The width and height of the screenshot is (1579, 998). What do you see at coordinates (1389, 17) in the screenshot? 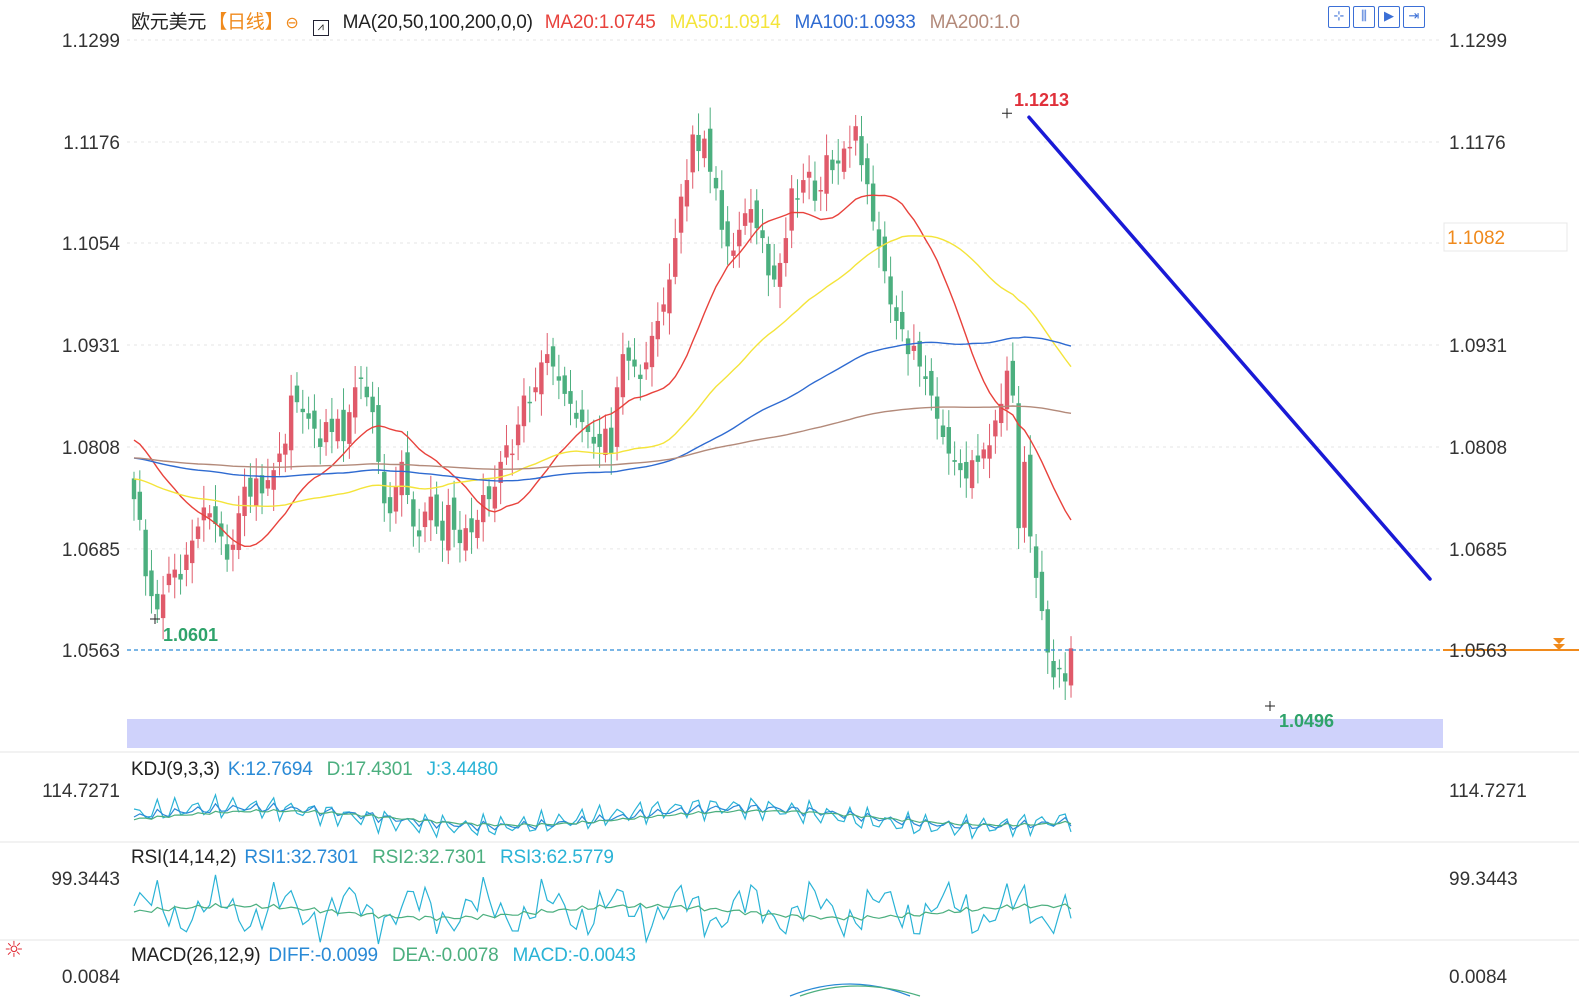
I see `play-icon: ▶` at bounding box center [1389, 17].